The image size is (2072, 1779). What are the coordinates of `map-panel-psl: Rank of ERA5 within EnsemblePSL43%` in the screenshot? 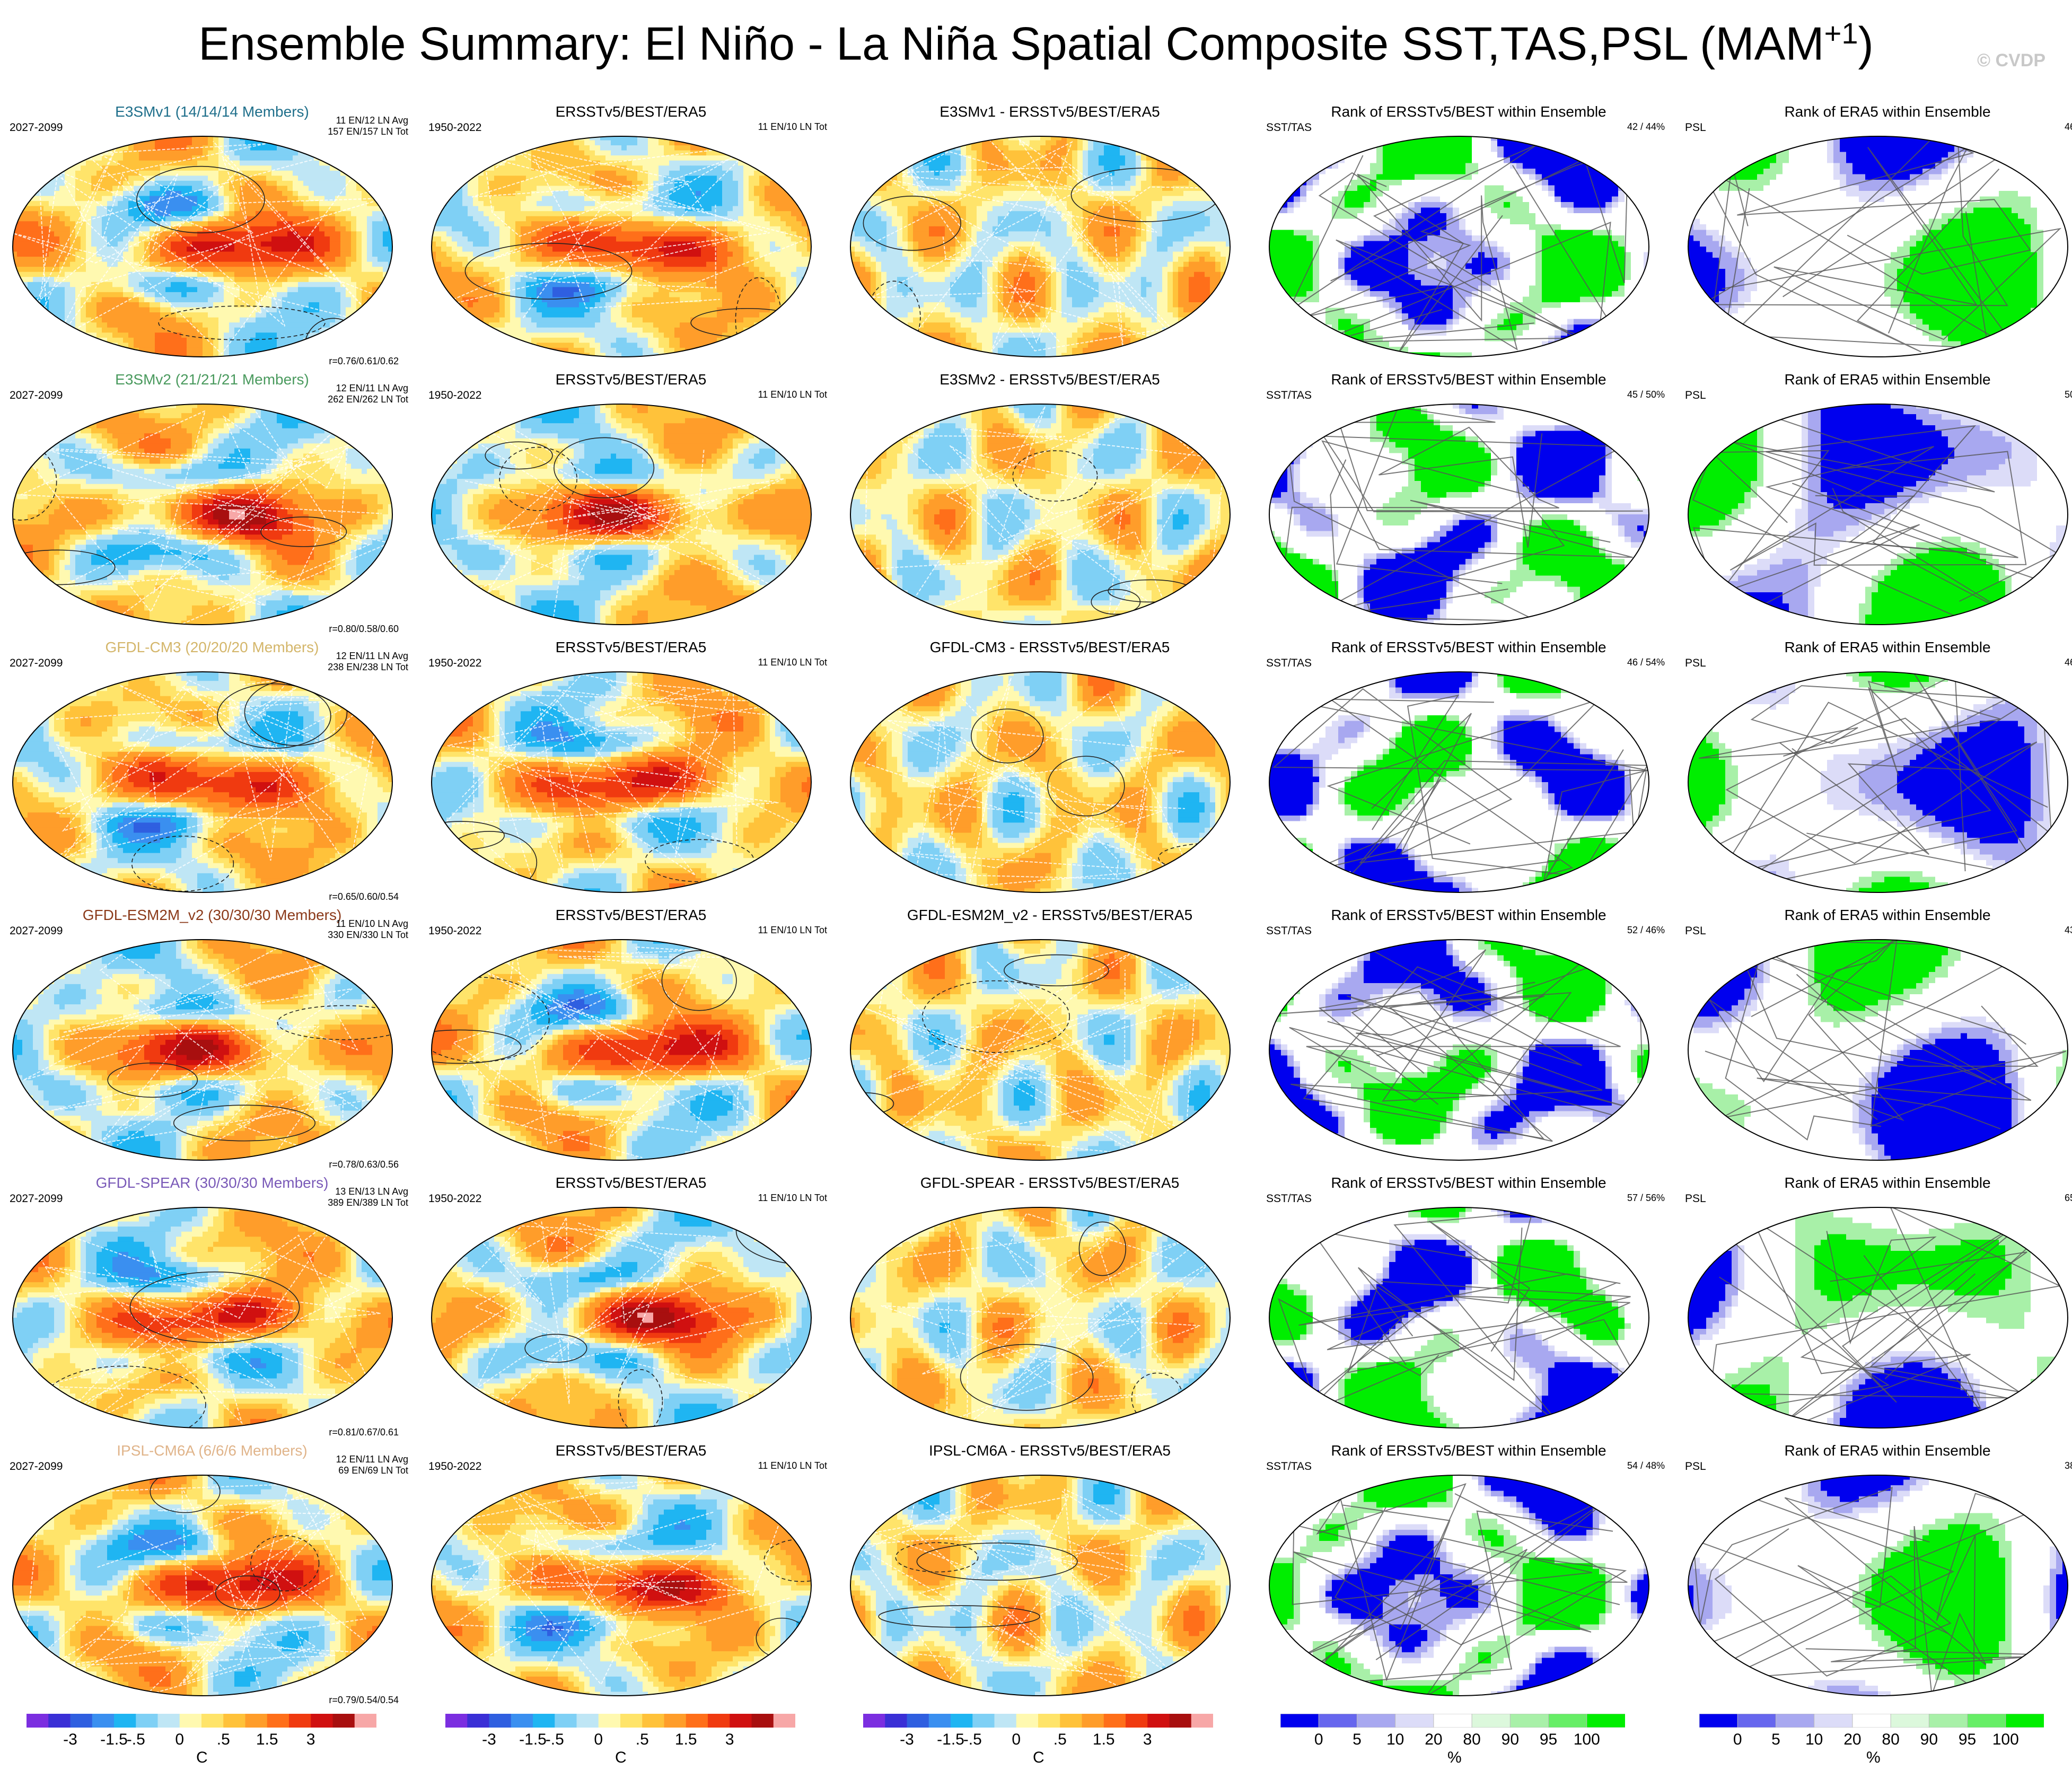 It's located at (1876, 1041).